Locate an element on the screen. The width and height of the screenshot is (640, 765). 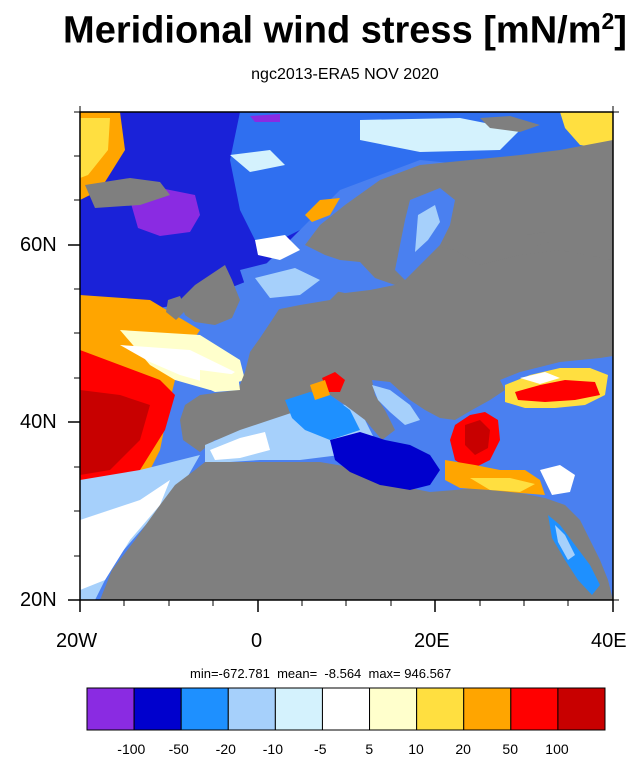
mediterranean-center is located at coordinates (322, 416).